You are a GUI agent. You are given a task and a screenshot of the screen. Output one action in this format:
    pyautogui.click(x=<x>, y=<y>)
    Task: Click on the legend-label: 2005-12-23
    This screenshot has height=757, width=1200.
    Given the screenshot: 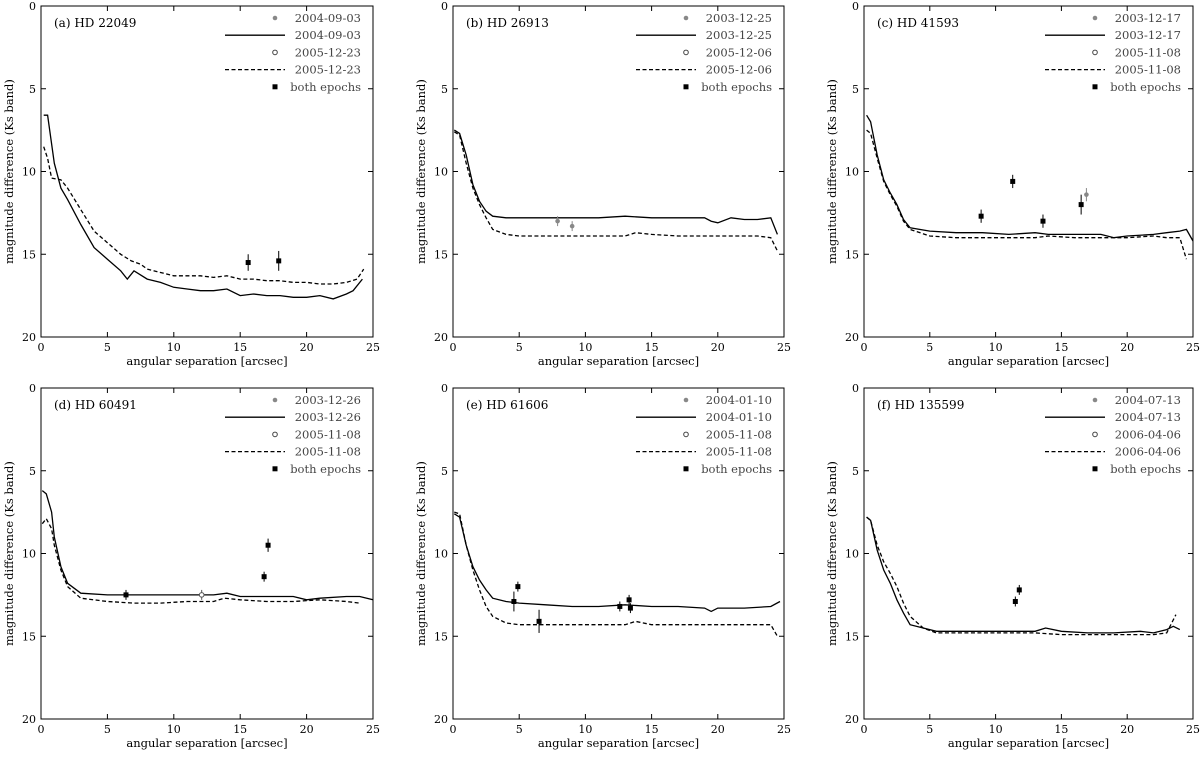 What is the action you would take?
    pyautogui.click(x=328, y=70)
    